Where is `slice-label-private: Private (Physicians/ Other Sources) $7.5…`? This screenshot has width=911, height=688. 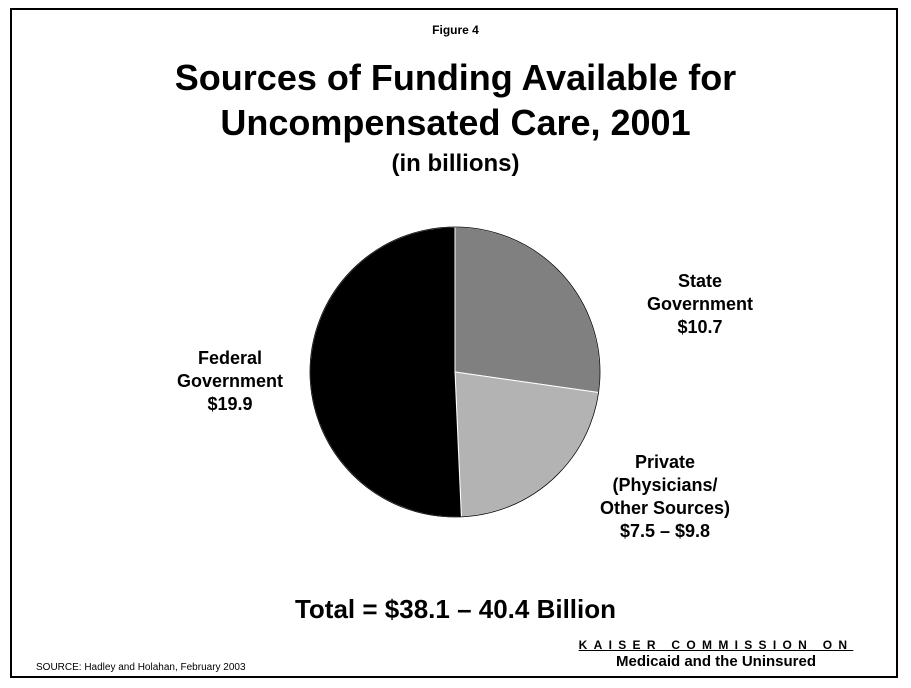 slice-label-private: Private (Physicians/ Other Sources) $7.5… is located at coordinates (665, 497).